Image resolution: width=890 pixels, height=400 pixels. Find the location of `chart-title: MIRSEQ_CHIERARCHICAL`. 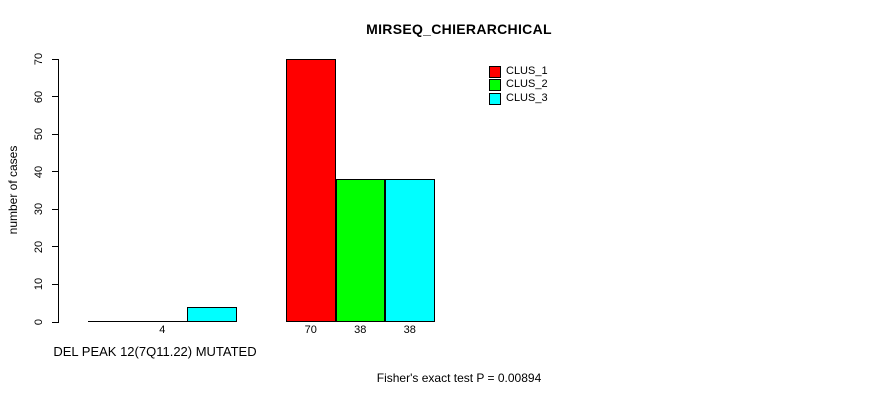

chart-title: MIRSEQ_CHIERARCHICAL is located at coordinates (459, 29).